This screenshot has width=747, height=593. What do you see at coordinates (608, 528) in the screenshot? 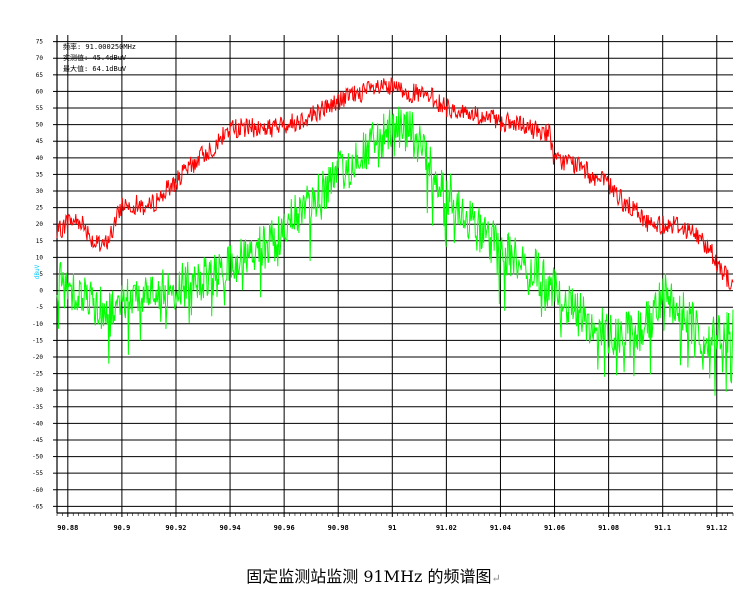
I see `x-tick-label: 91.08` at bounding box center [608, 528].